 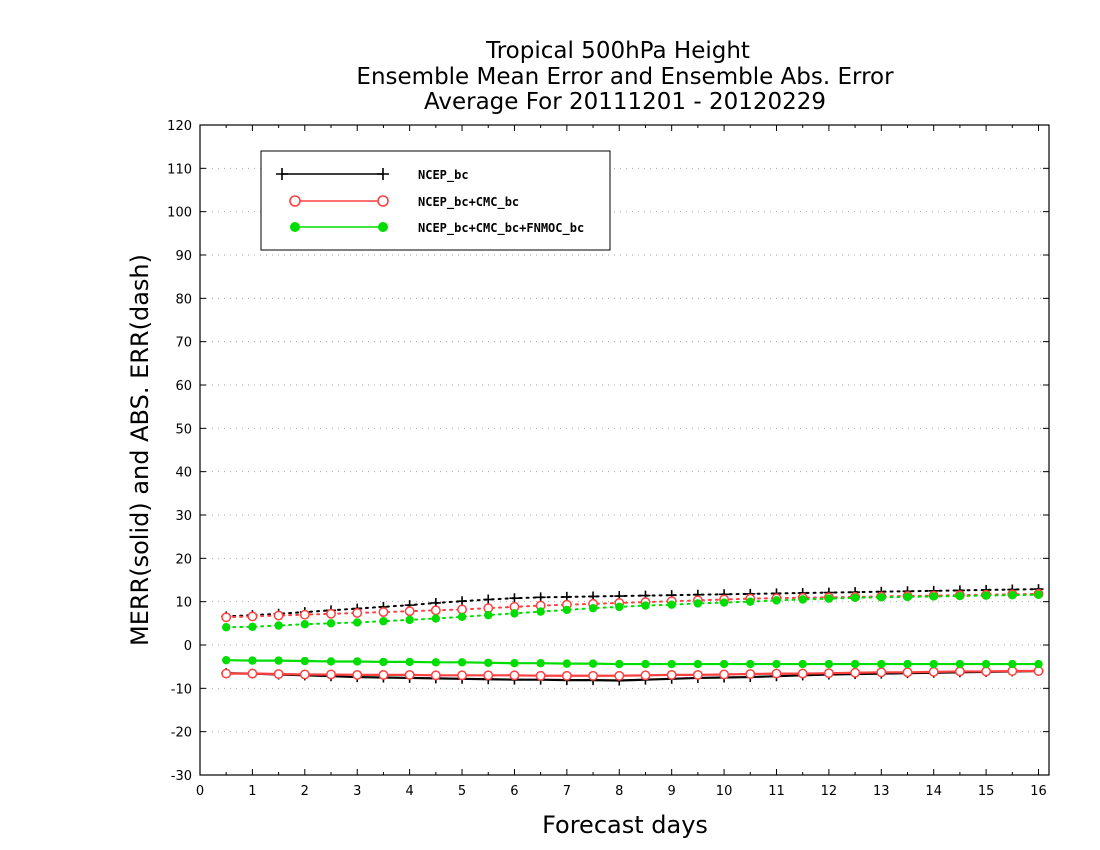 I want to click on y-tick-label: -20, so click(x=181, y=733).